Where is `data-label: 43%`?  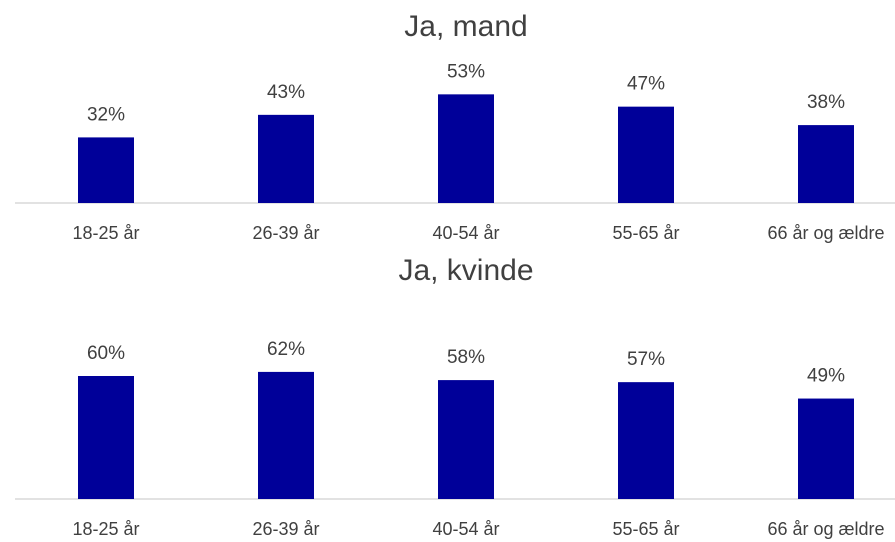 data-label: 43% is located at coordinates (286, 92).